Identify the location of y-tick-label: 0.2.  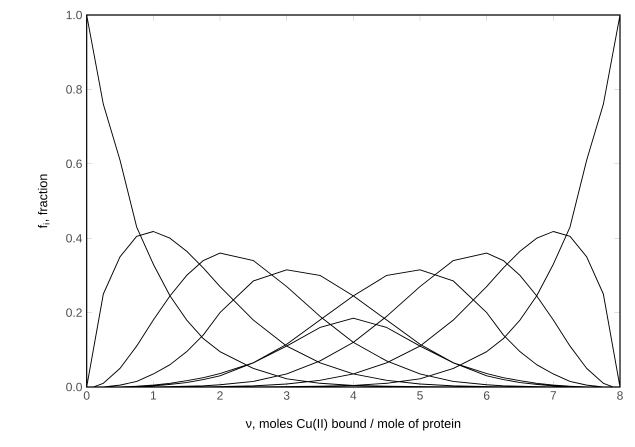
(74, 312).